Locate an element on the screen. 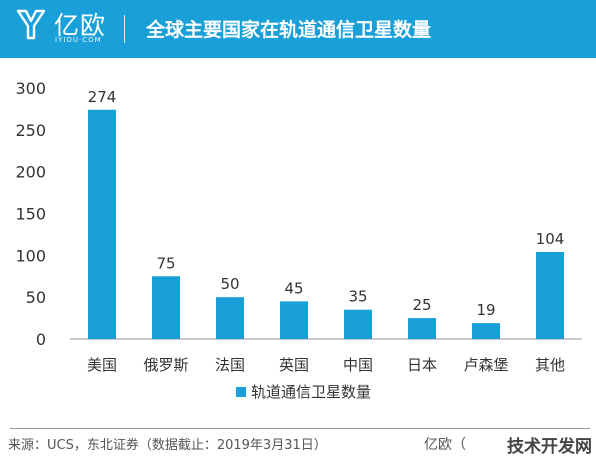  header-divider is located at coordinates (124, 29).